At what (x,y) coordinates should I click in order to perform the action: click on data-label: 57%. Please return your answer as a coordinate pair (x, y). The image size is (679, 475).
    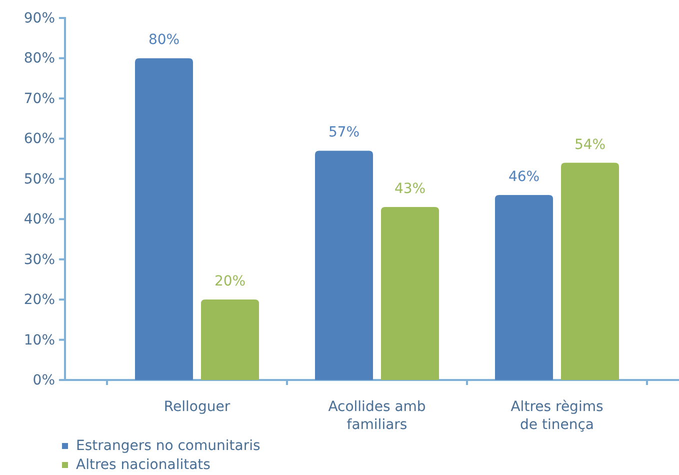
    Looking at the image, I should click on (344, 132).